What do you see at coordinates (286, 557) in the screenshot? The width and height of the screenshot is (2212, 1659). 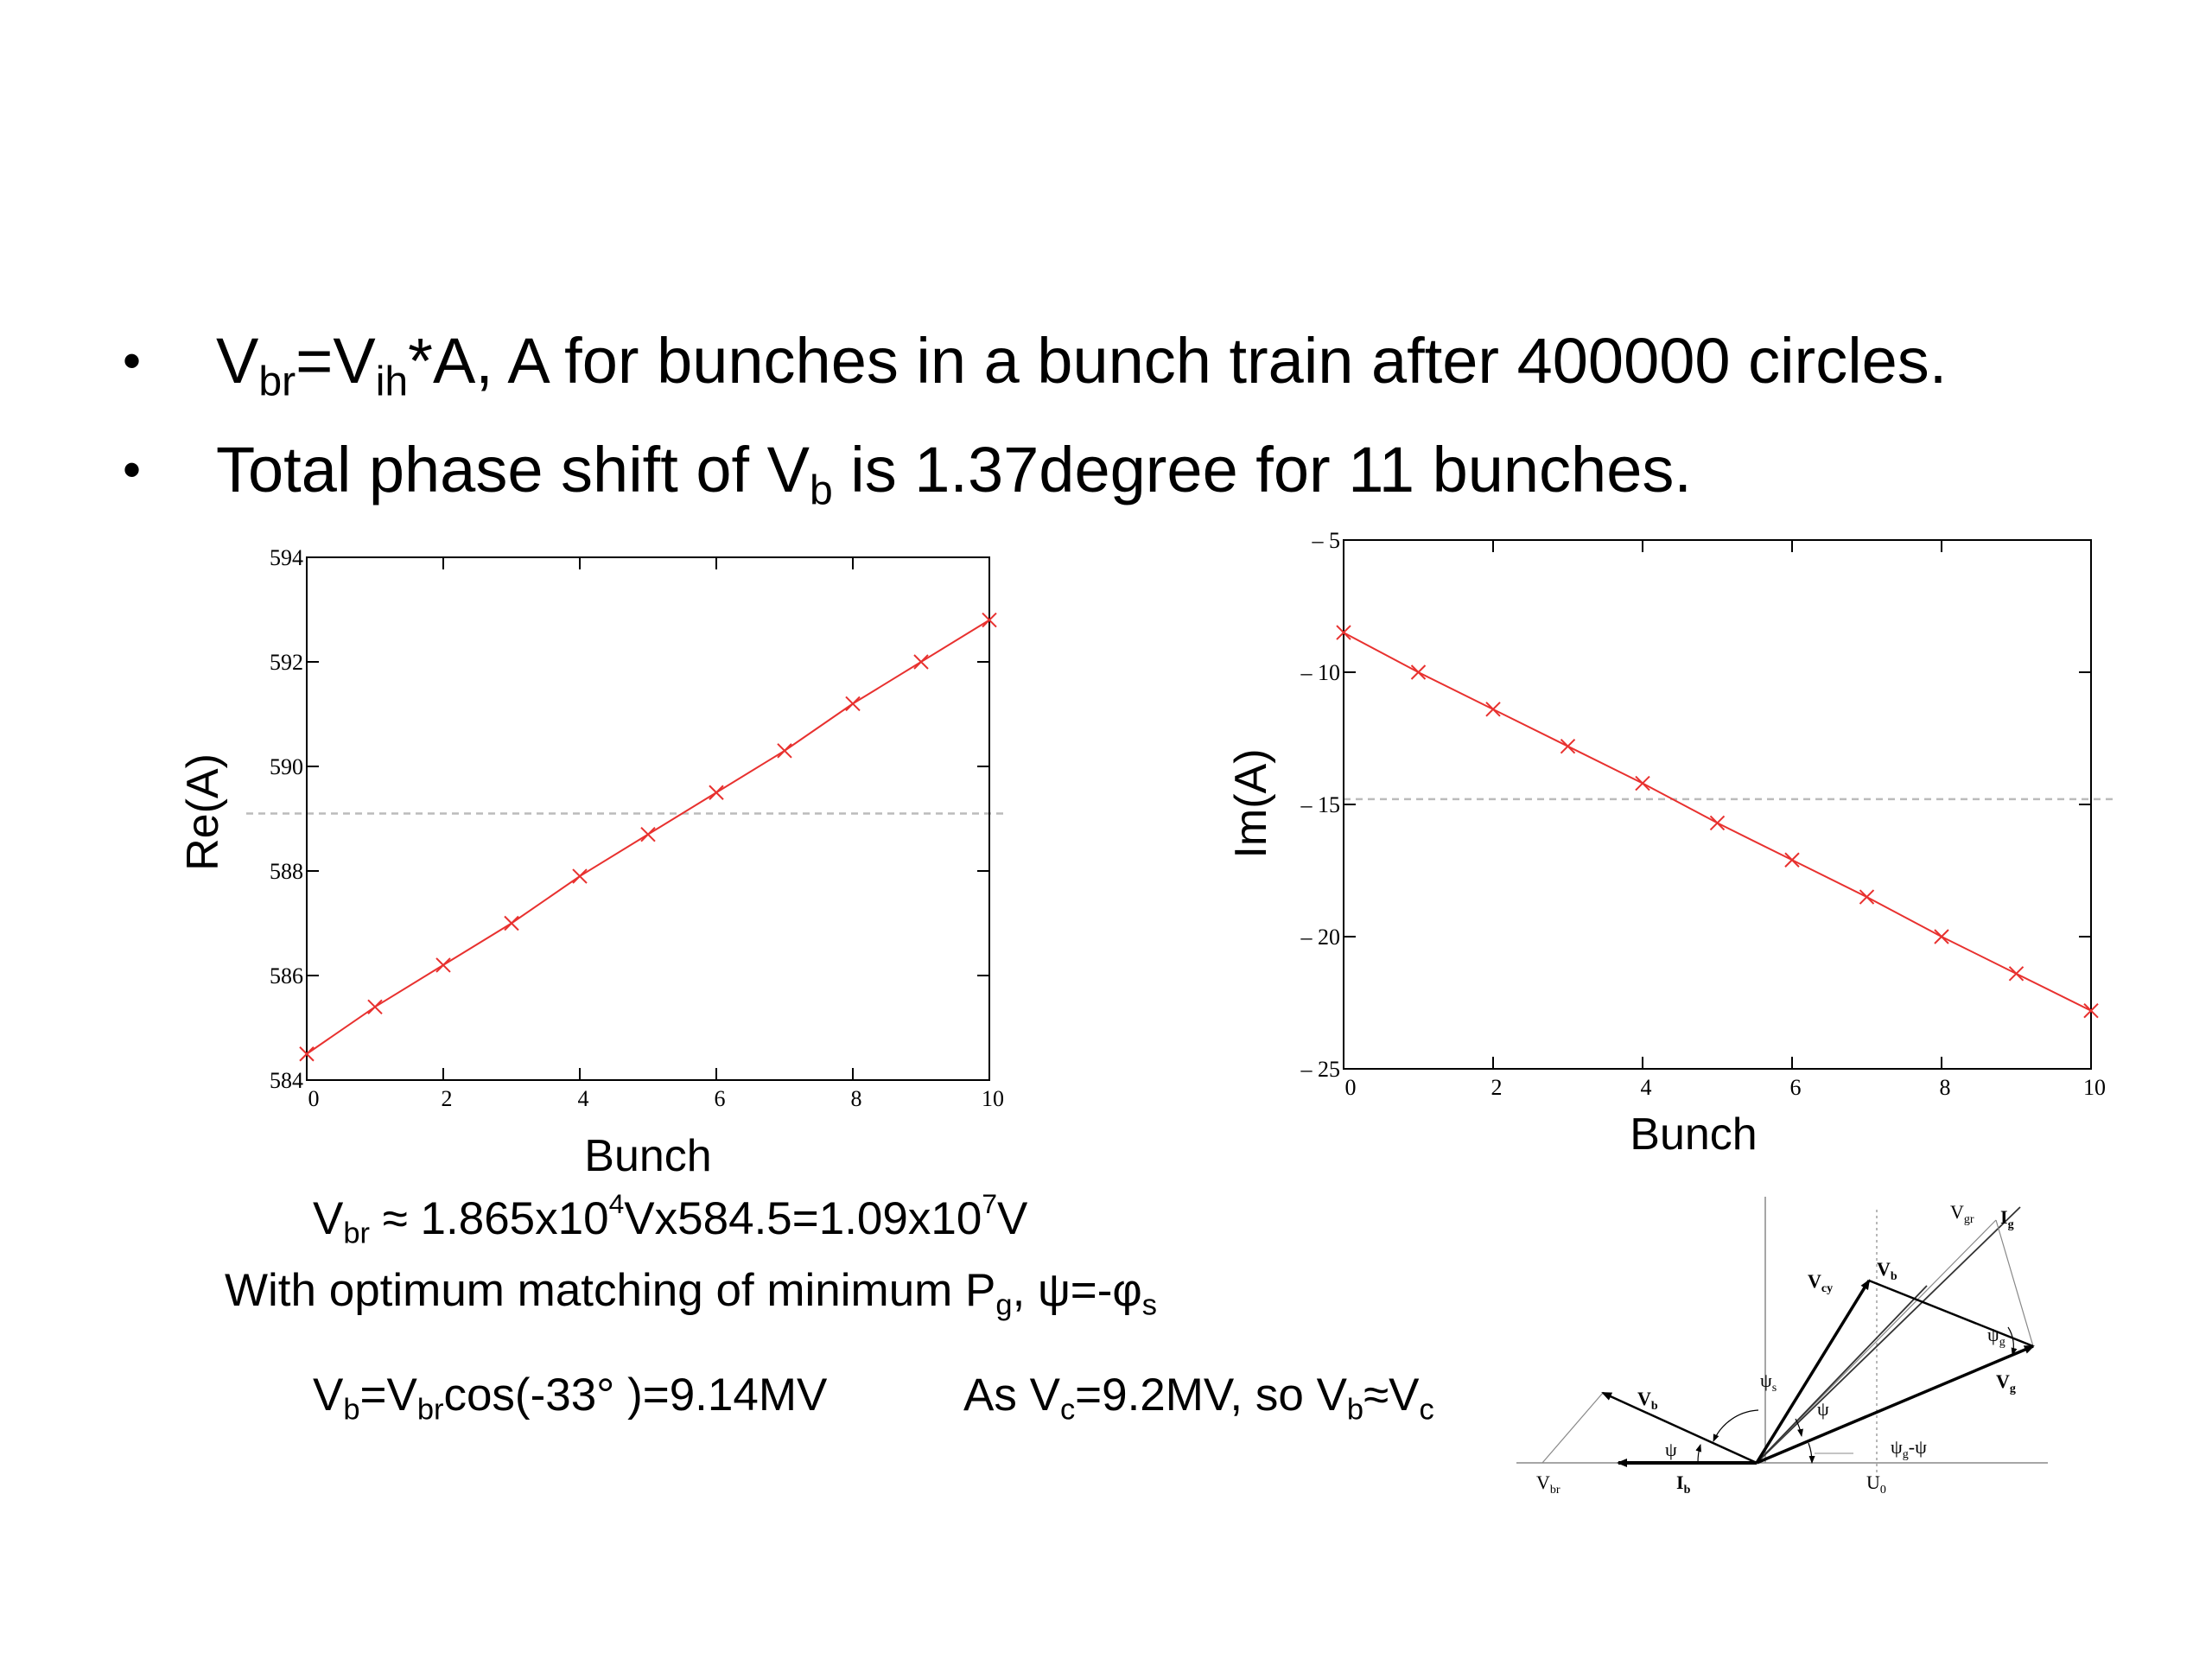 I see `y-tick-label: 594` at bounding box center [286, 557].